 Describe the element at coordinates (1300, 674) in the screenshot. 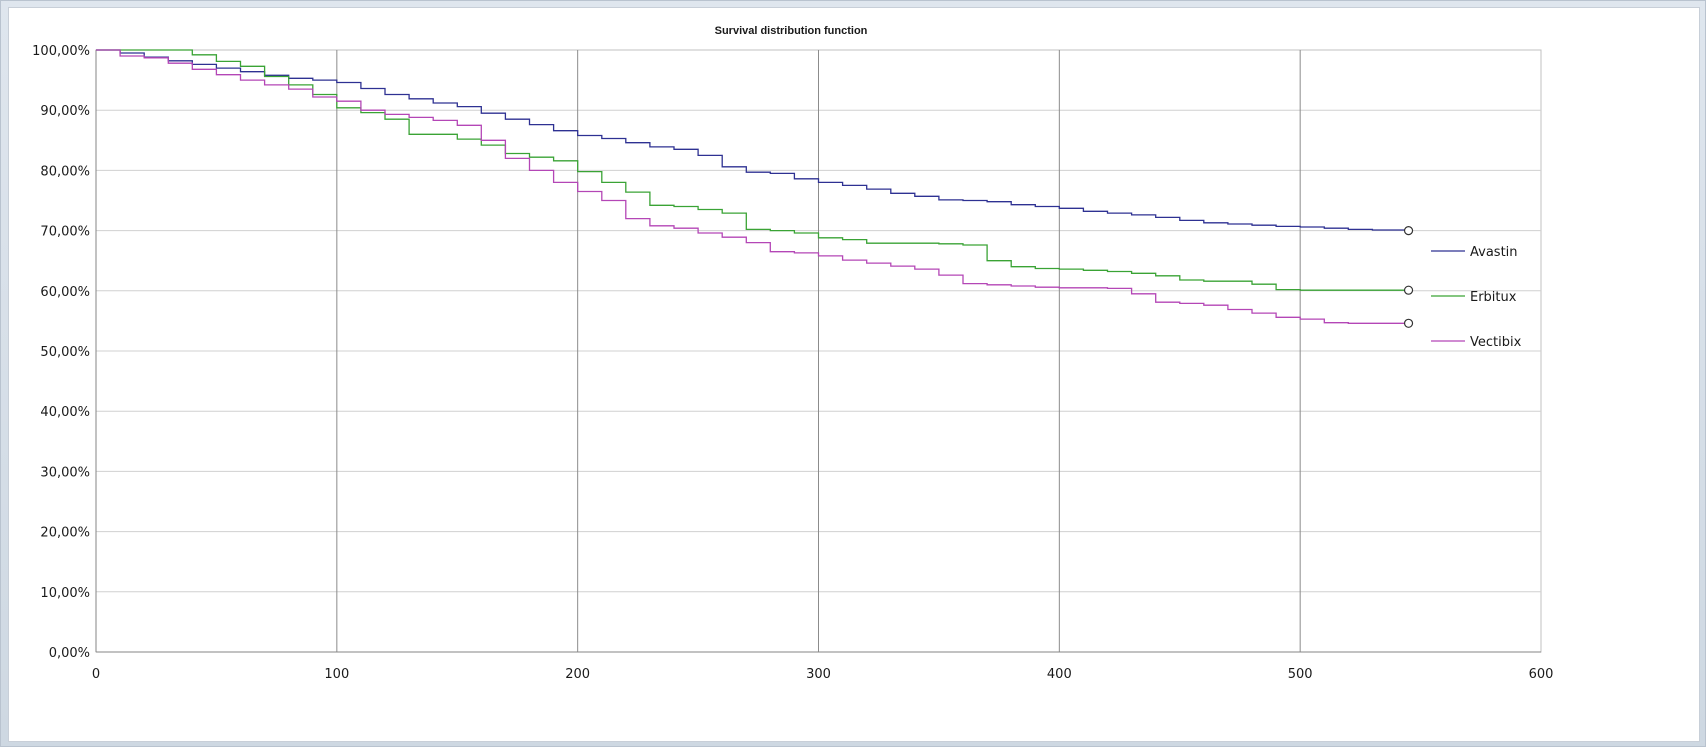

I see `x-tick-label: 500` at that location.